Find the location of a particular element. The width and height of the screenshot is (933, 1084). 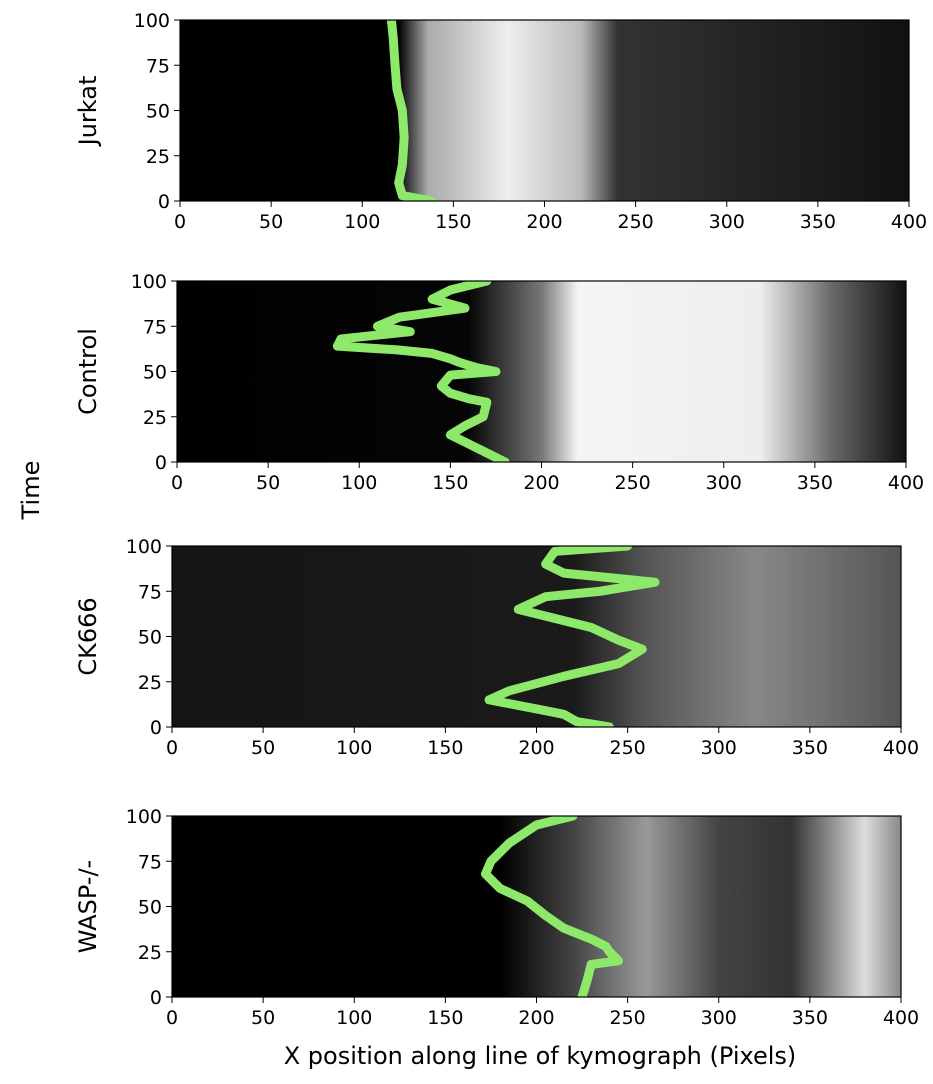

y-axis-label: CK666 is located at coordinates (88, 636).